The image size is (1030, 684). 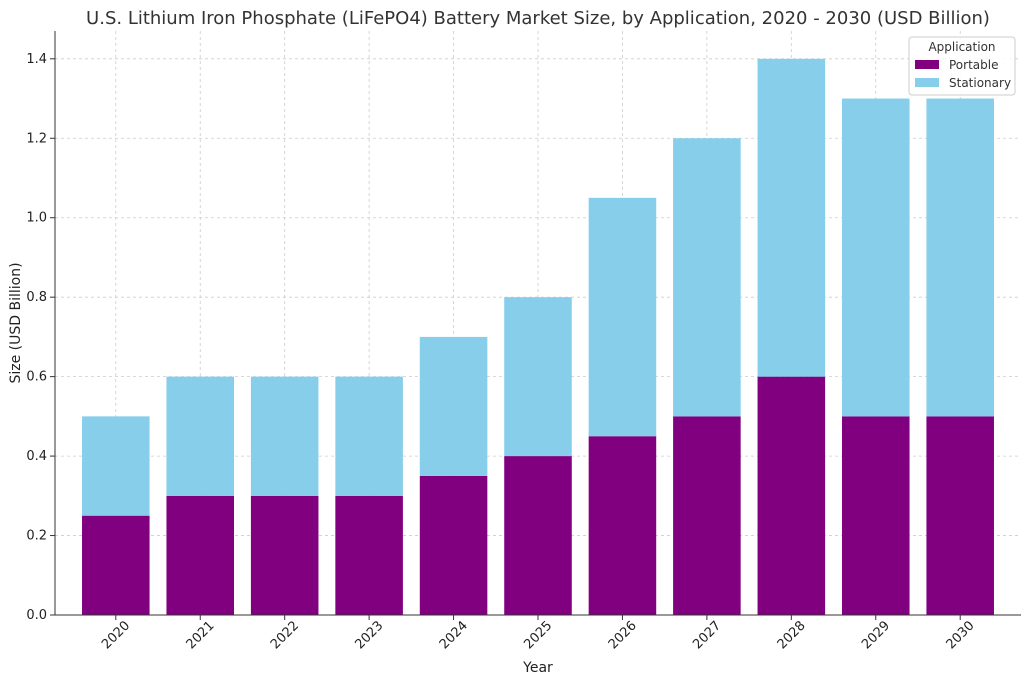 I want to click on bar-portable-2029, so click(x=875, y=515).